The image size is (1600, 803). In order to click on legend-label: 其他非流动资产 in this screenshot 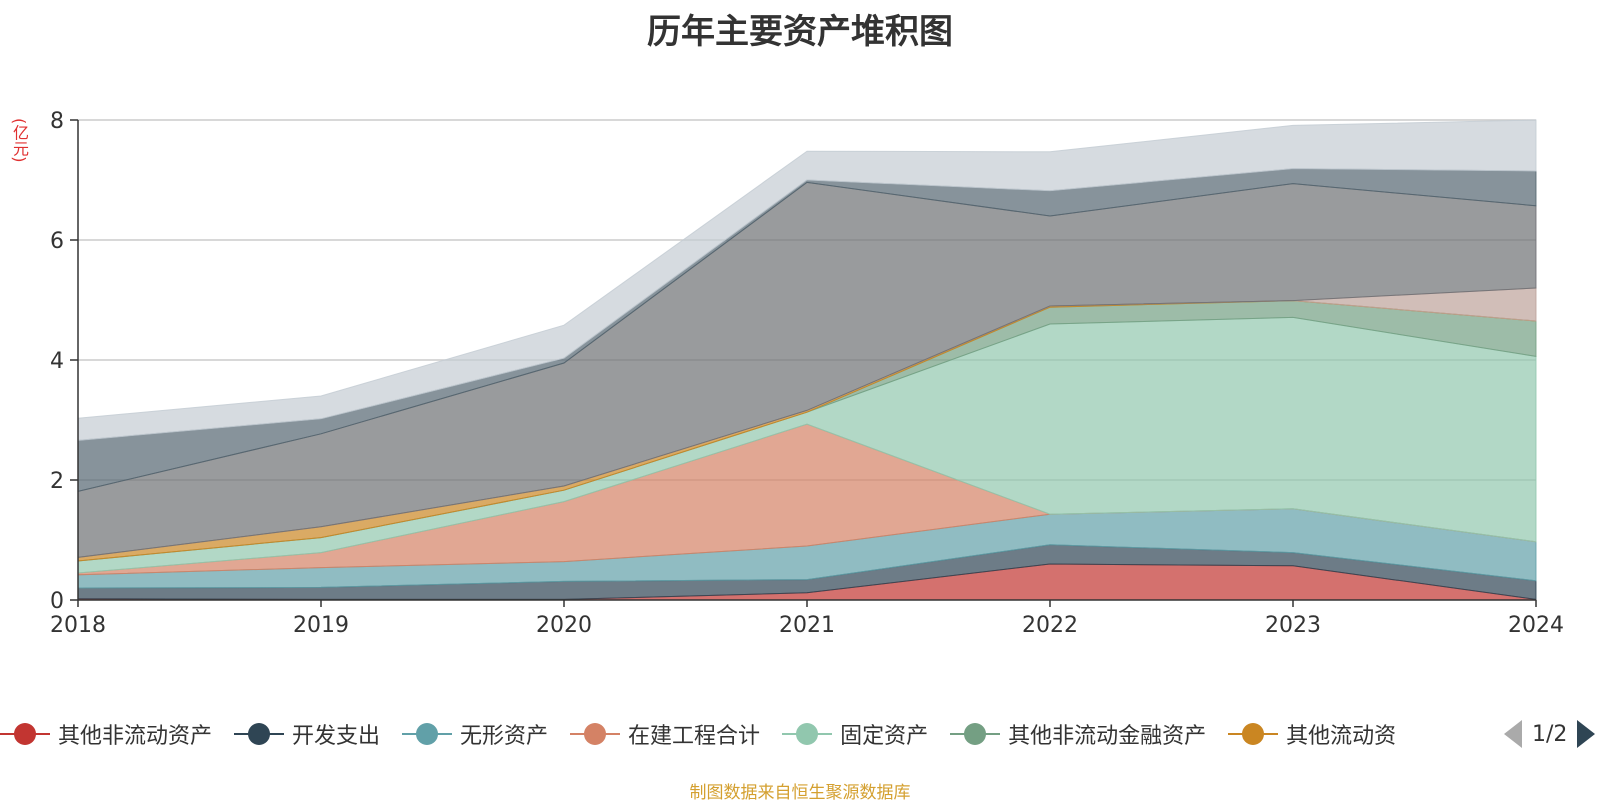, I will do `click(135, 736)`.